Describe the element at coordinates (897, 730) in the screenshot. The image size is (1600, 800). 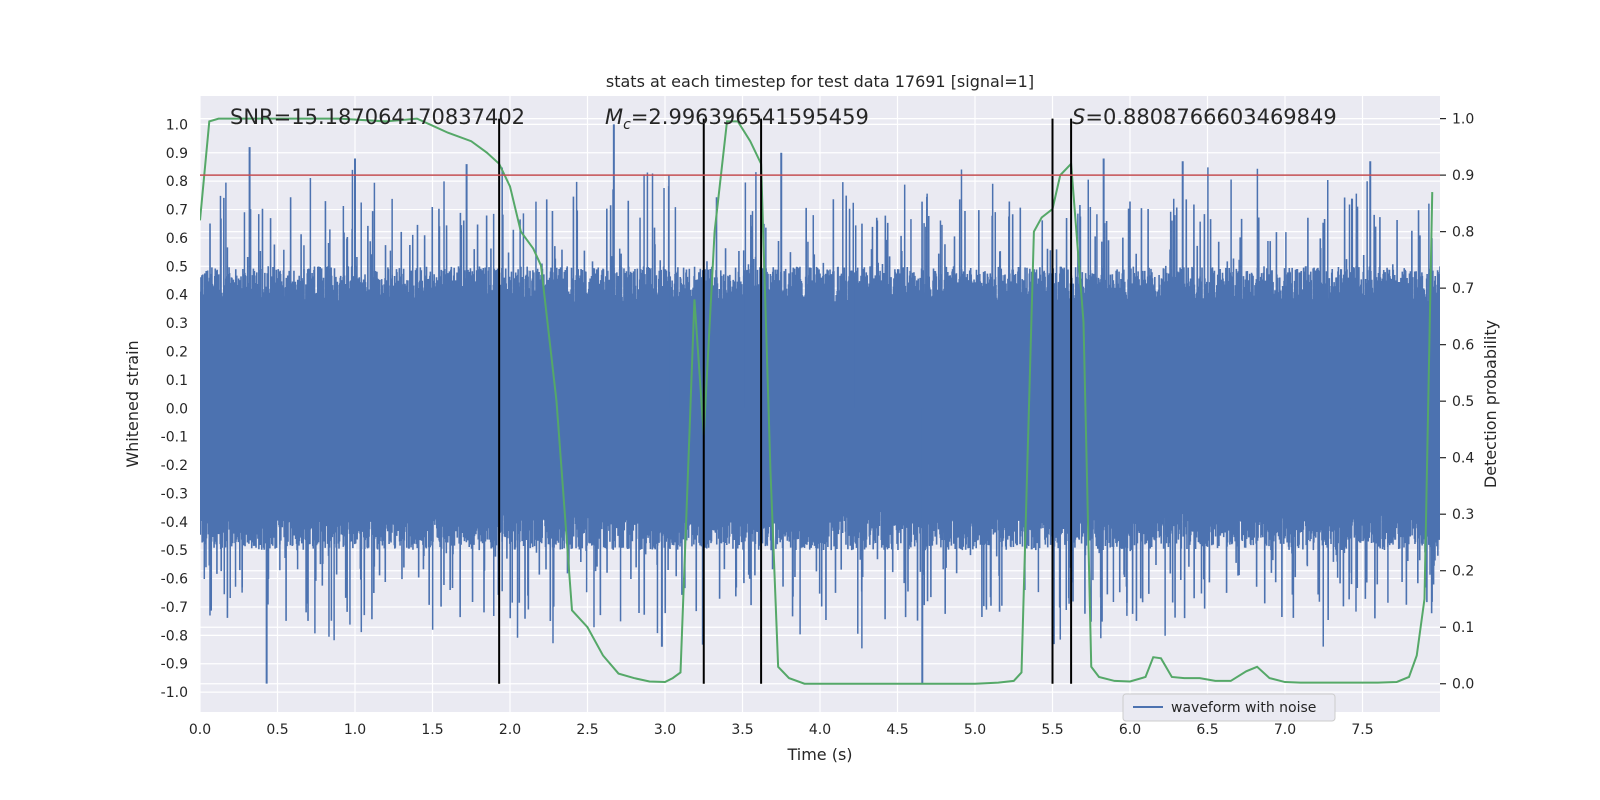
I see `x-tick-label: 4.5` at that location.